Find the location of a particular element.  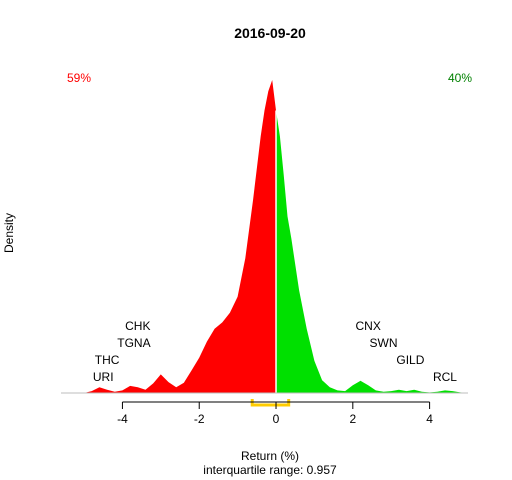

ticker-label: CHK is located at coordinates (137, 326).